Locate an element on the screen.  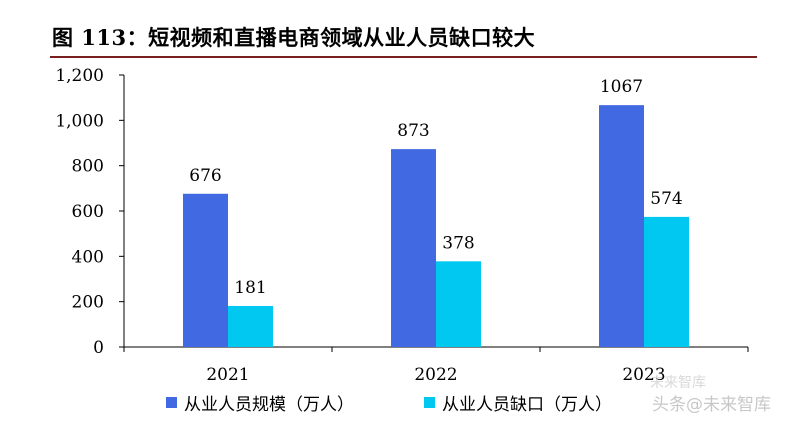
chart-legend: 从业人员规模（万人） 从业人员缺口（万人） is located at coordinates (424, 402).